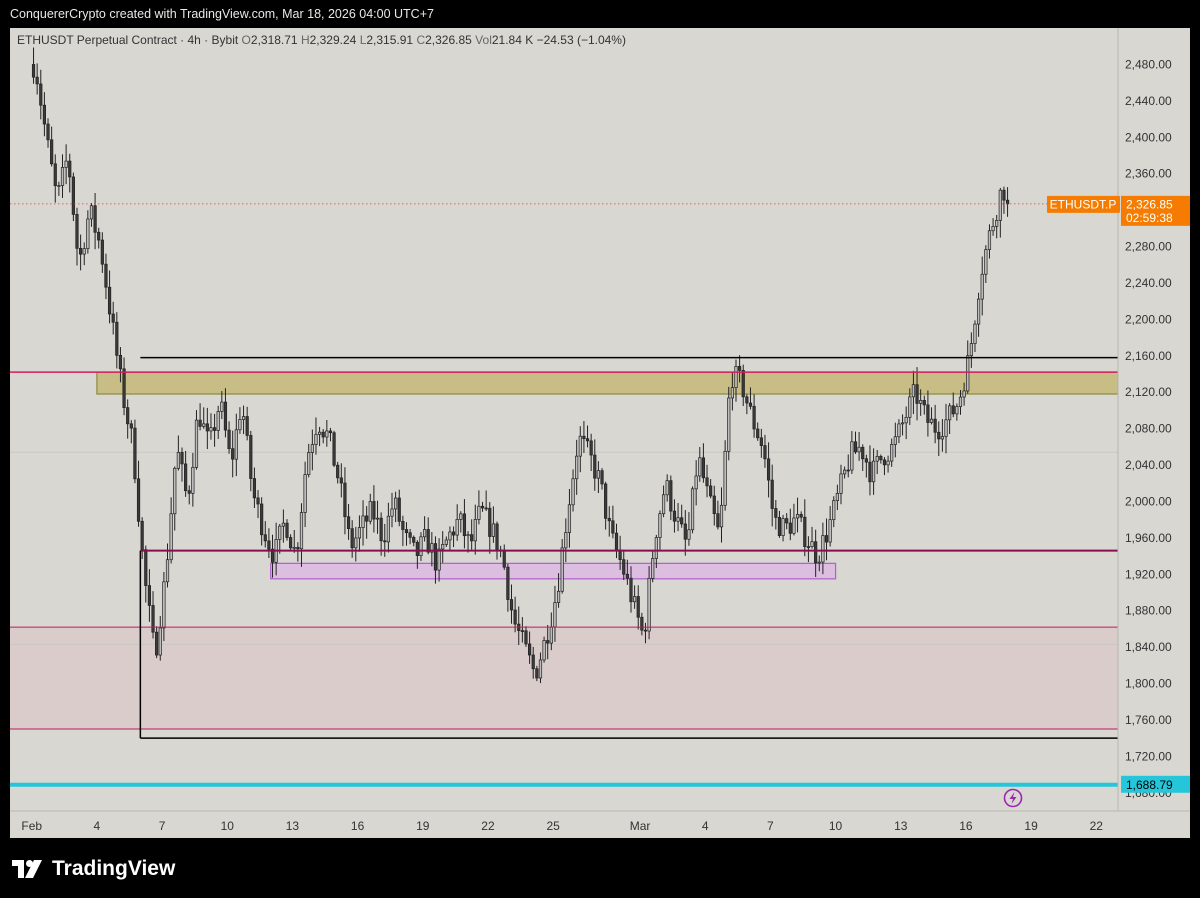 This screenshot has height=898, width=1200. What do you see at coordinates (640, 826) in the screenshot?
I see `x-tick-label: Mar` at bounding box center [640, 826].